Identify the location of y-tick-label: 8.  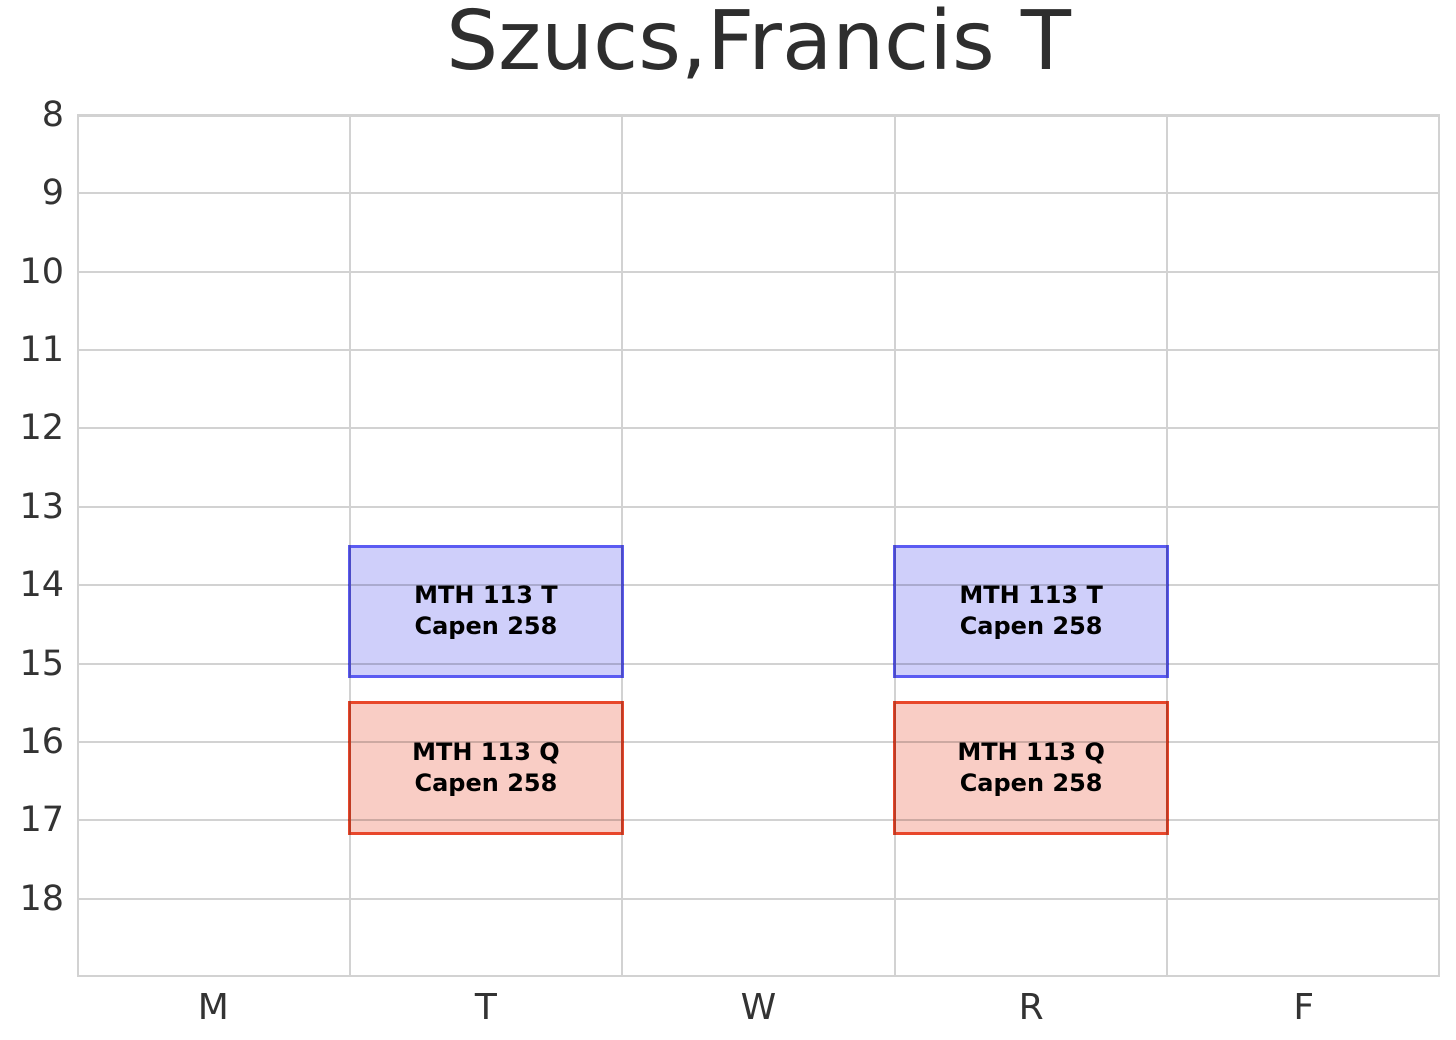
(52, 115).